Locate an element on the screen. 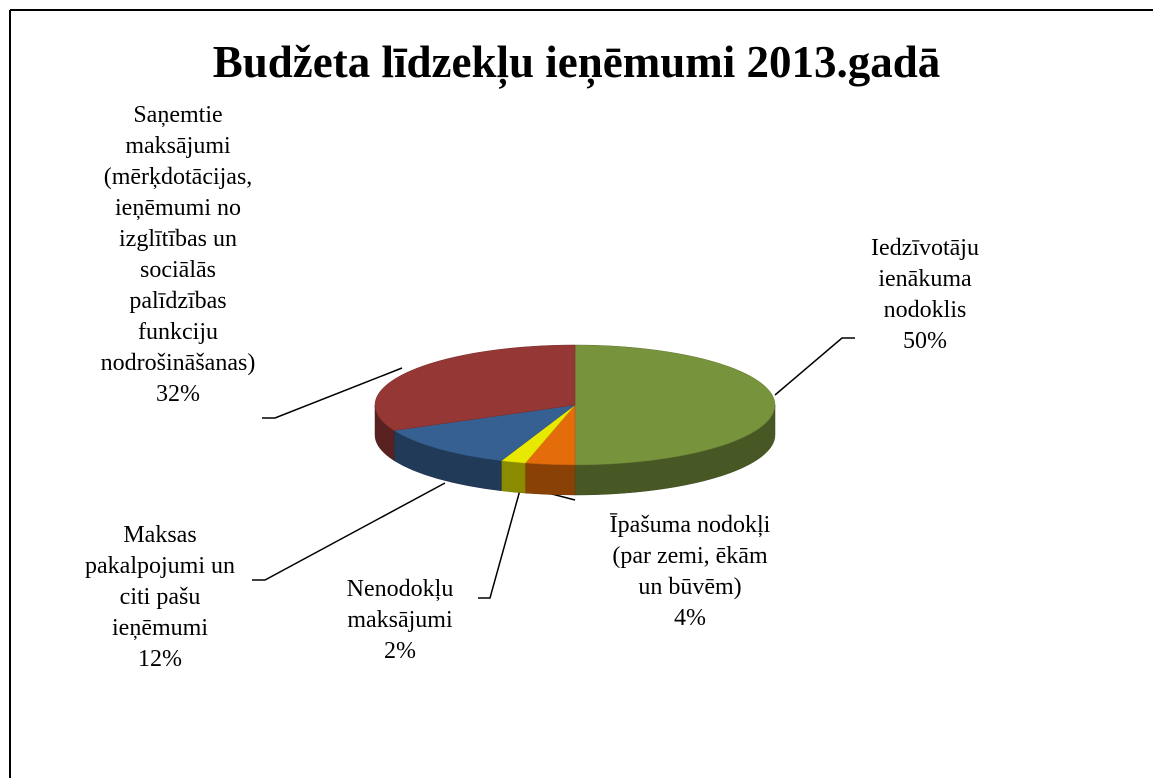 The height and width of the screenshot is (778, 1153). slice-label: Nenodokļu maksājumi 2% is located at coordinates (400, 620).